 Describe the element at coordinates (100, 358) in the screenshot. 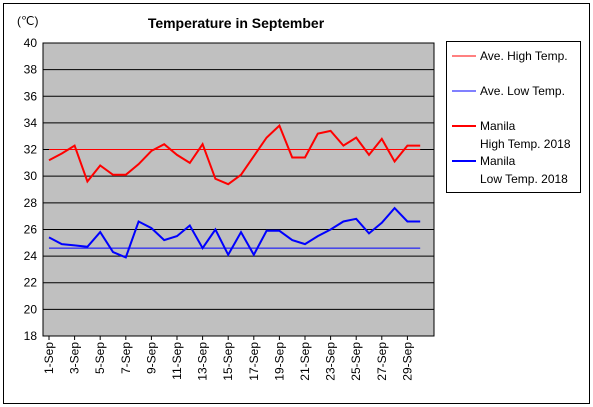

I see `x-tick-label: 5-Sep` at that location.